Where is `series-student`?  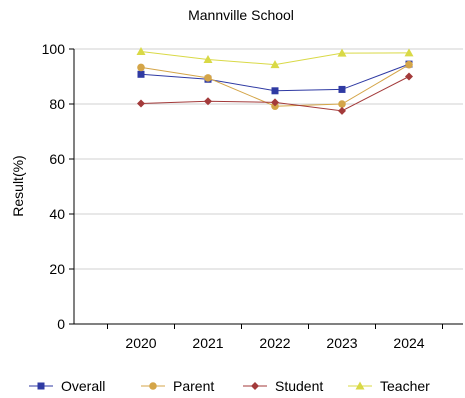 series-student is located at coordinates (275, 93).